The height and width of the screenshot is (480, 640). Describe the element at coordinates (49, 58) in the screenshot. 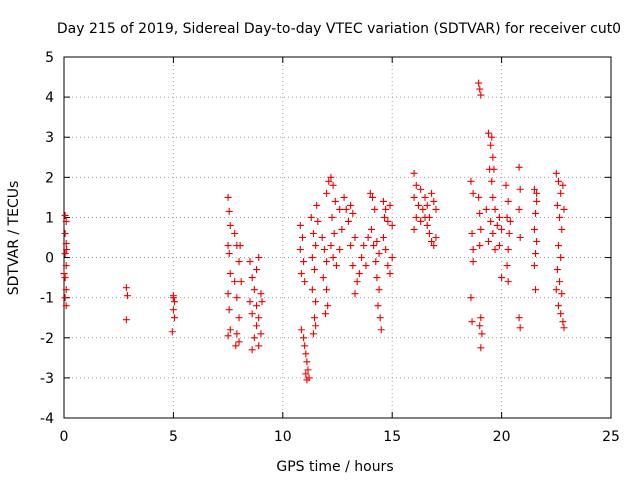

I see `y-tick-label: 5` at that location.